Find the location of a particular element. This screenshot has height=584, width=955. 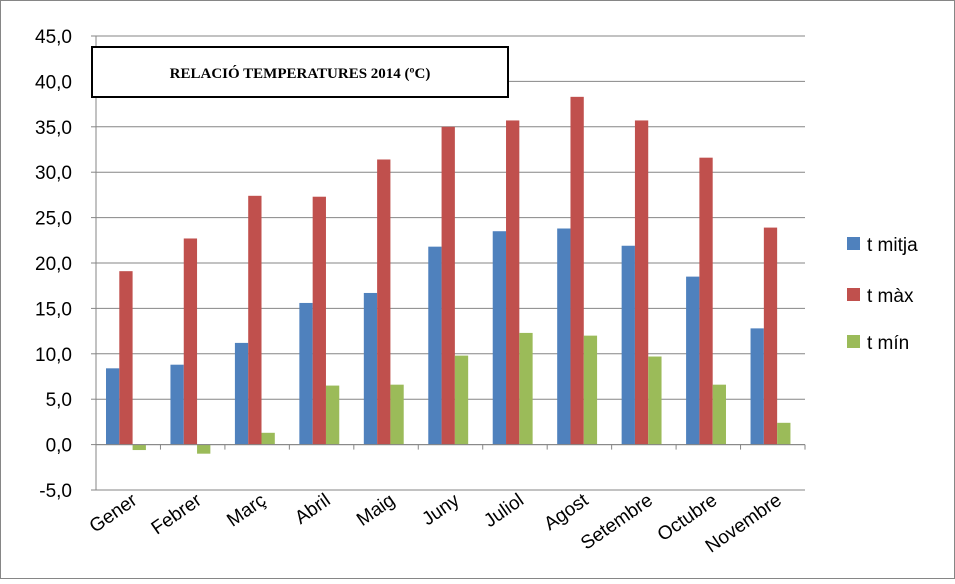

bar-t-mín-setembre is located at coordinates (655, 400).